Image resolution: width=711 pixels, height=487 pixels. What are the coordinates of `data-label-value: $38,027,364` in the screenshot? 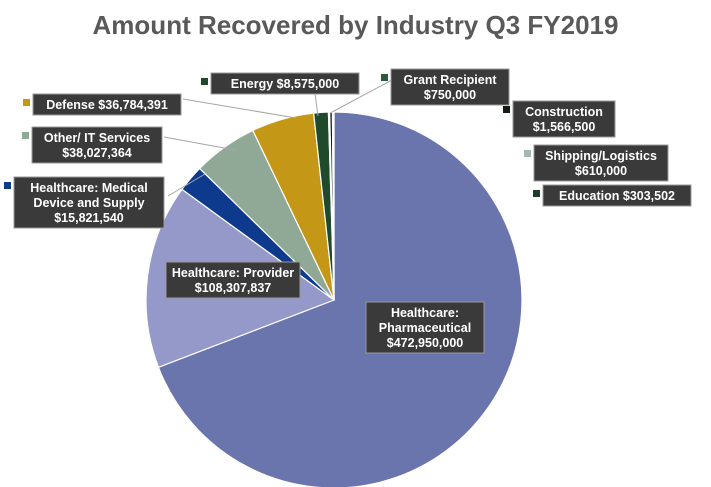 It's located at (97, 153).